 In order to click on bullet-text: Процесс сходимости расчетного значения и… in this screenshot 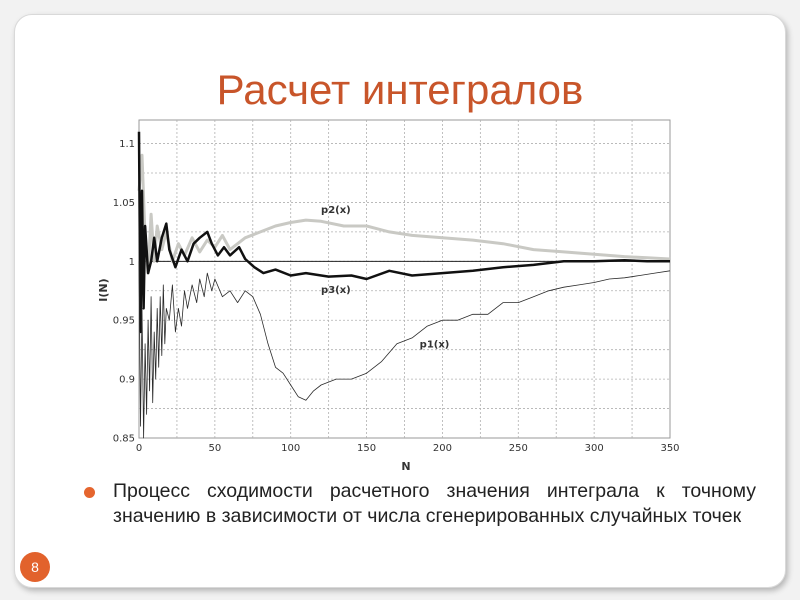, I will do `click(434, 503)`.